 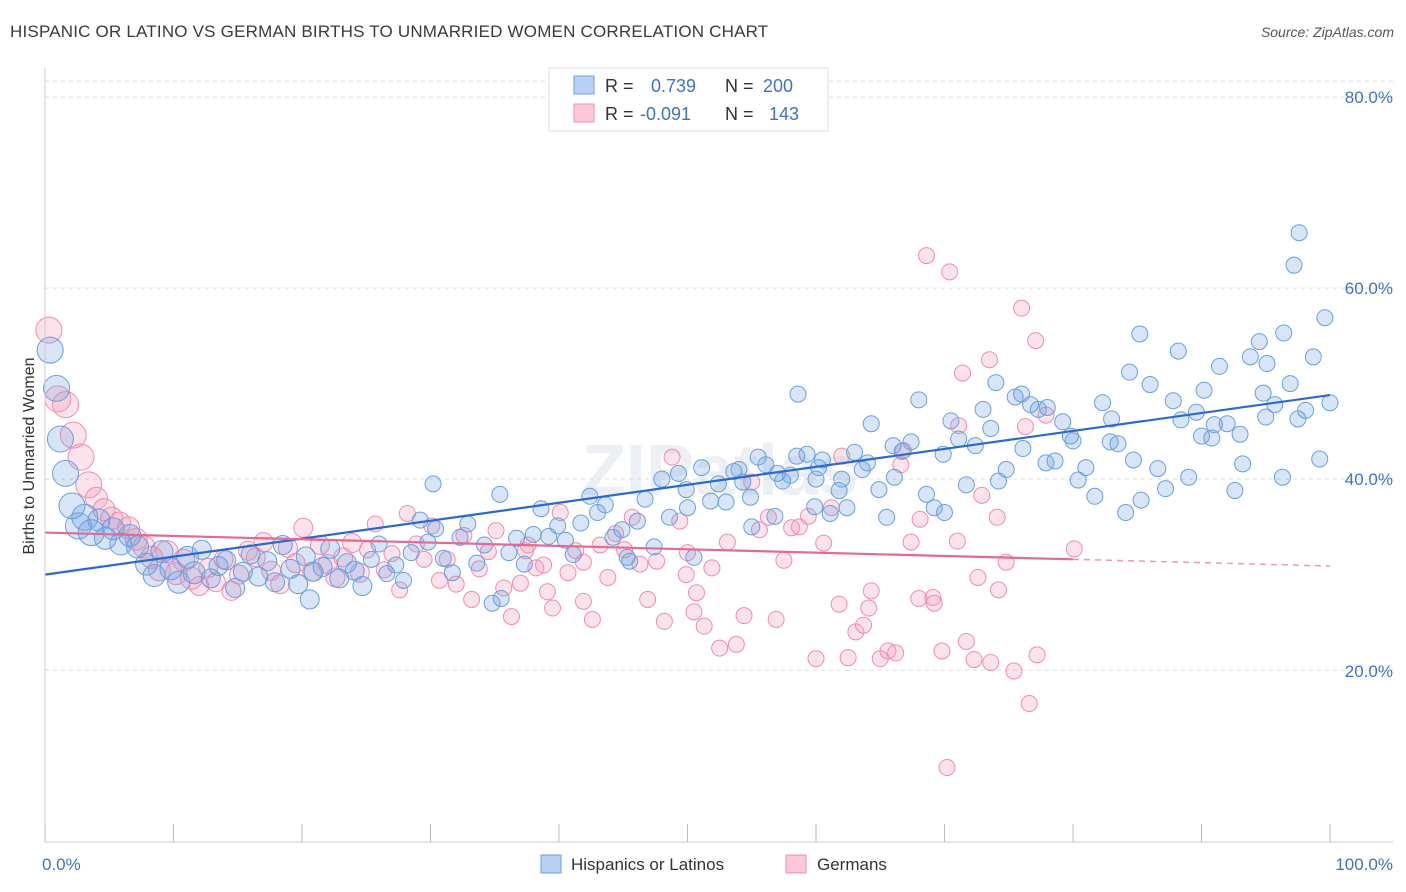 I want to click on x-tick-label-max: 100.0%, so click(x=1364, y=864).